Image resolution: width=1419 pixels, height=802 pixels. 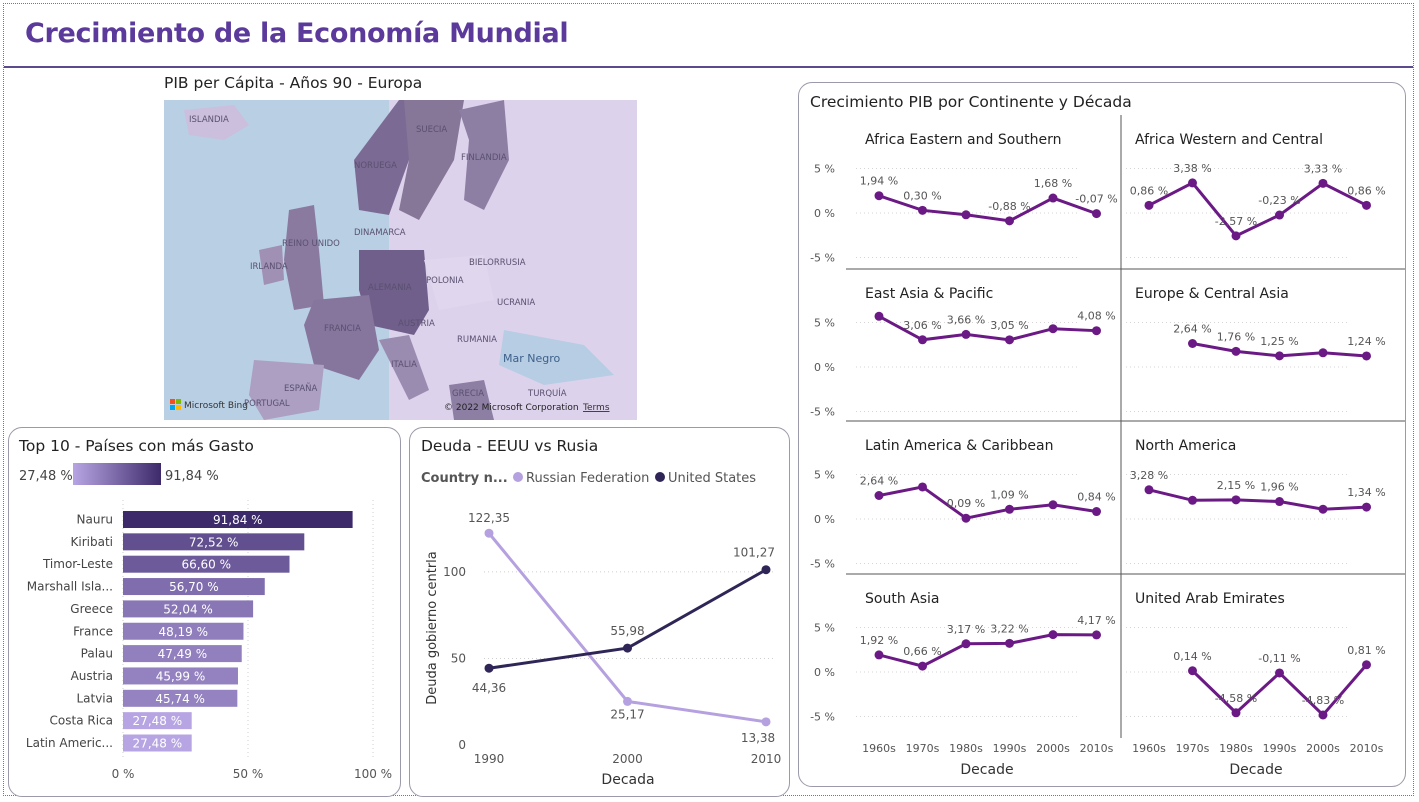 I want to click on data-label: 0,86 %, so click(x=1149, y=190).